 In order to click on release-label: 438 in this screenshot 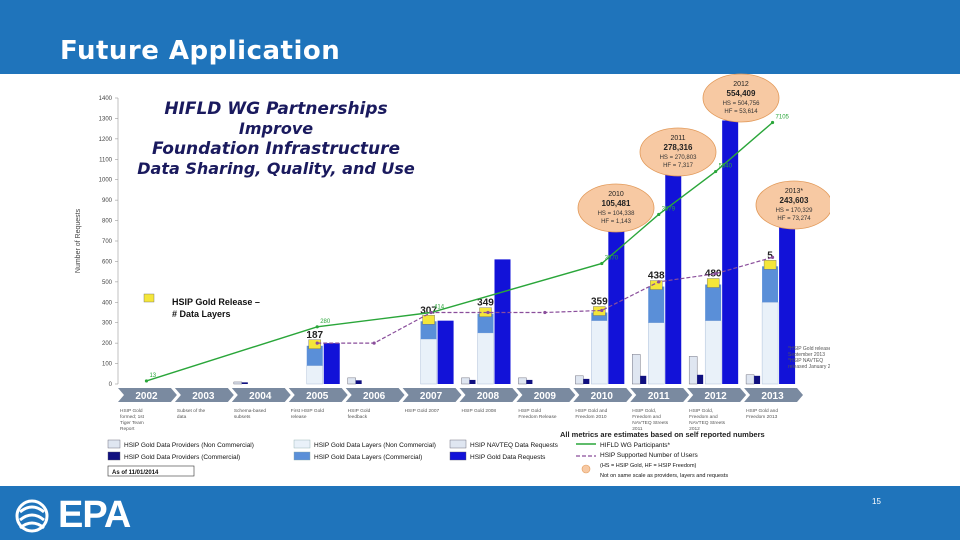, I will do `click(656, 276)`.